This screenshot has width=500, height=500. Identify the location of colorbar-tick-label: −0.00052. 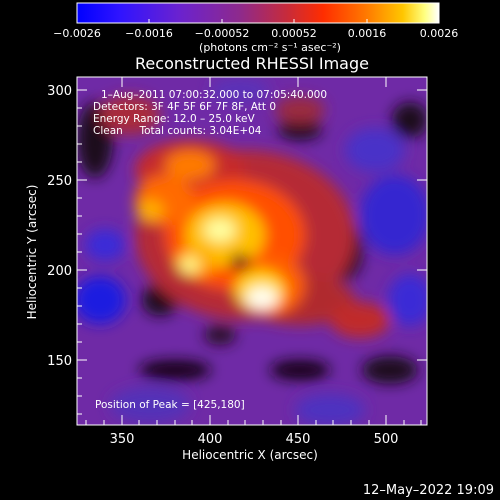
(222, 33).